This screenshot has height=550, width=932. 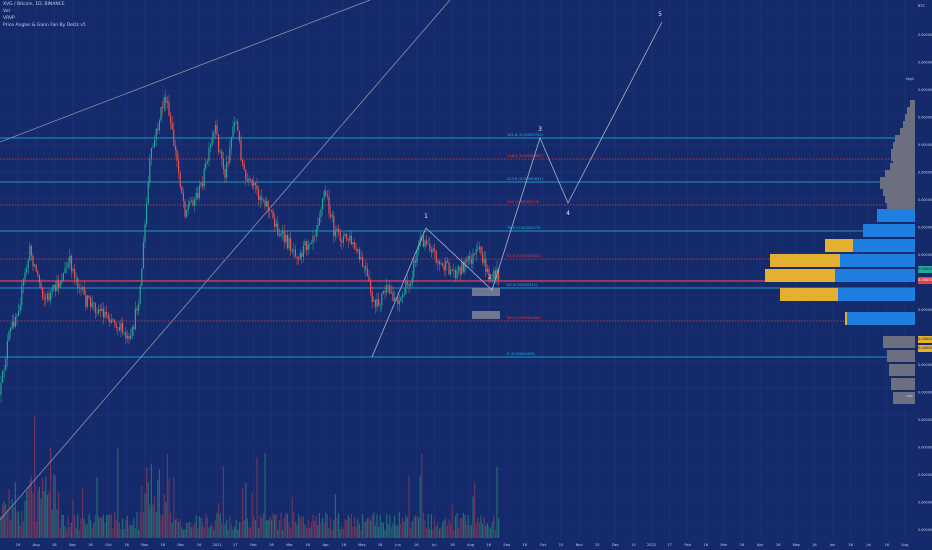 I want to click on time-tick-label: Jul, so click(x=433, y=545).